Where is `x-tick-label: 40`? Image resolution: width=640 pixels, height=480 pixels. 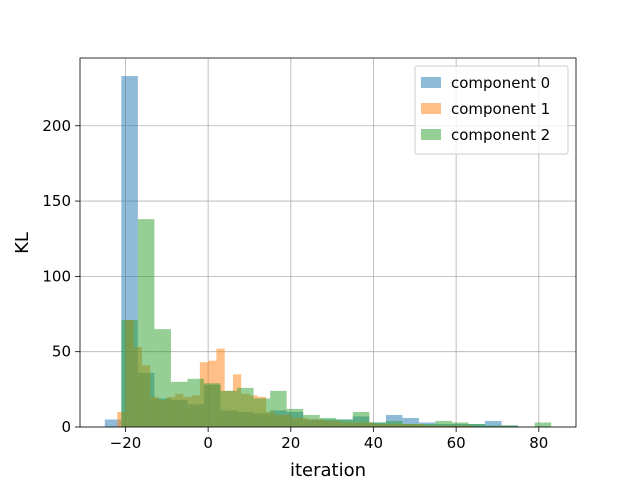 x-tick-label: 40 is located at coordinates (373, 443).